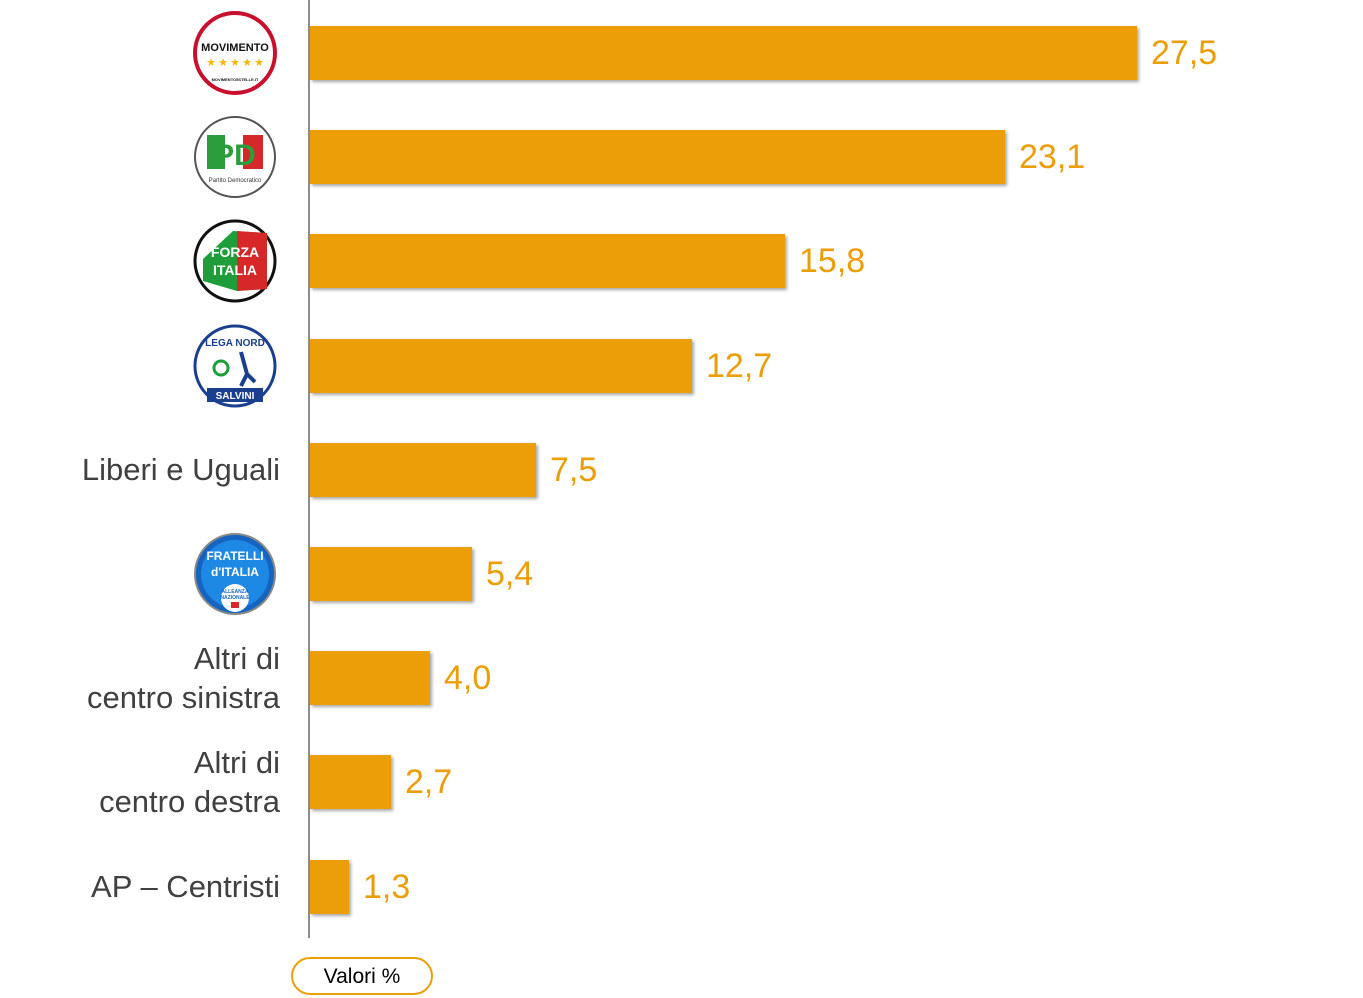 This screenshot has height=998, width=1363. I want to click on svg-text: ALLEANZA, so click(235, 592).